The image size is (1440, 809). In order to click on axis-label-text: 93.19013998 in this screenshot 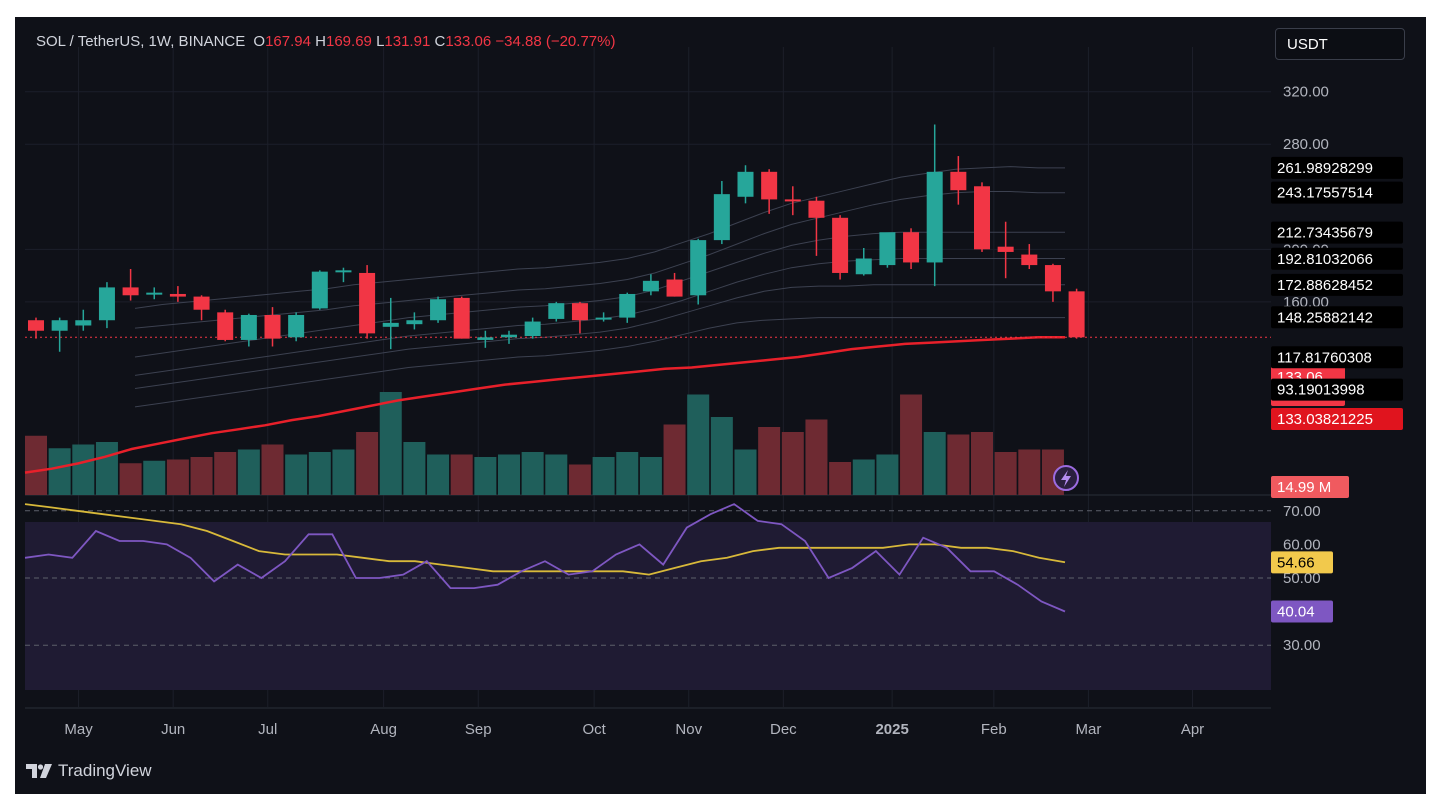, I will do `click(1321, 390)`.